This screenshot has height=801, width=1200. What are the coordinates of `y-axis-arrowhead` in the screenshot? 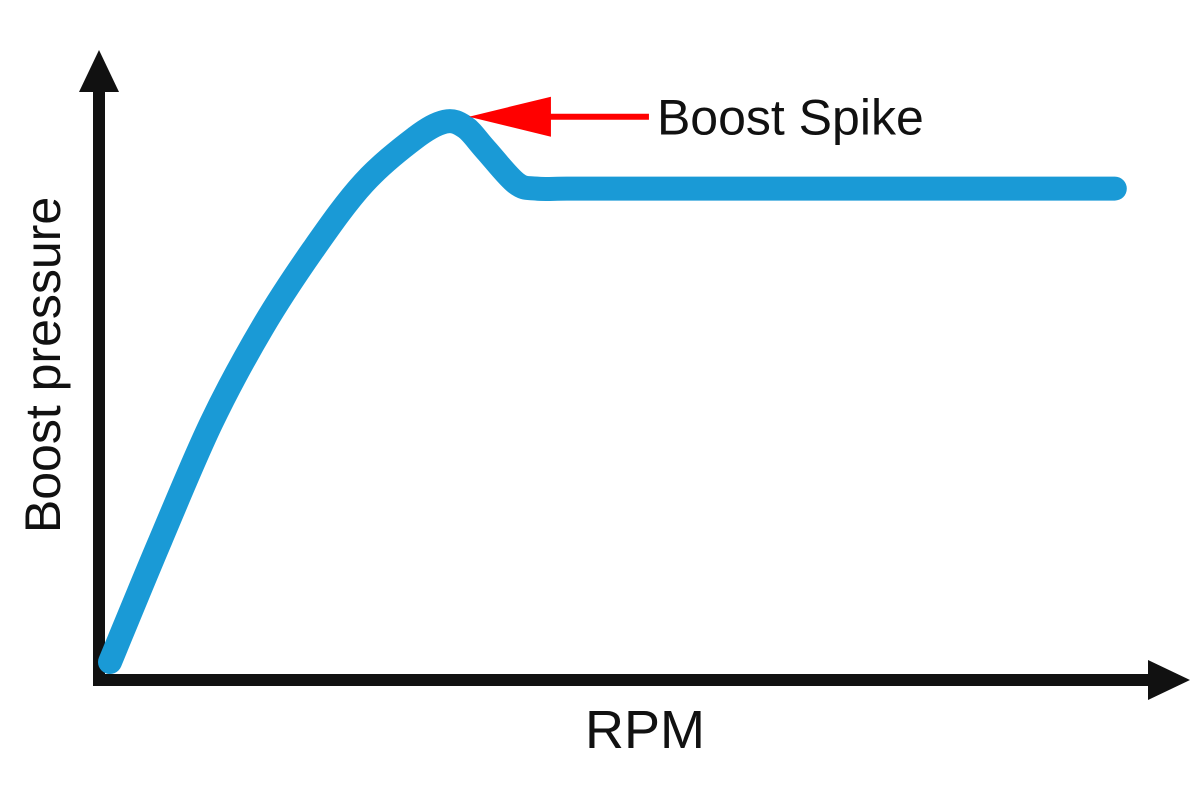 It's located at (99, 71).